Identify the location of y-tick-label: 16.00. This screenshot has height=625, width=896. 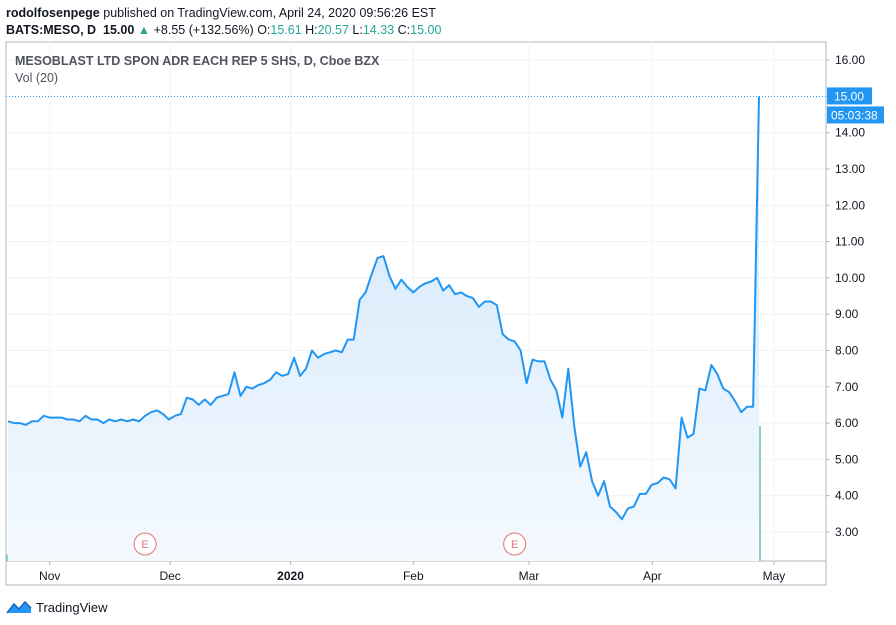
(850, 60).